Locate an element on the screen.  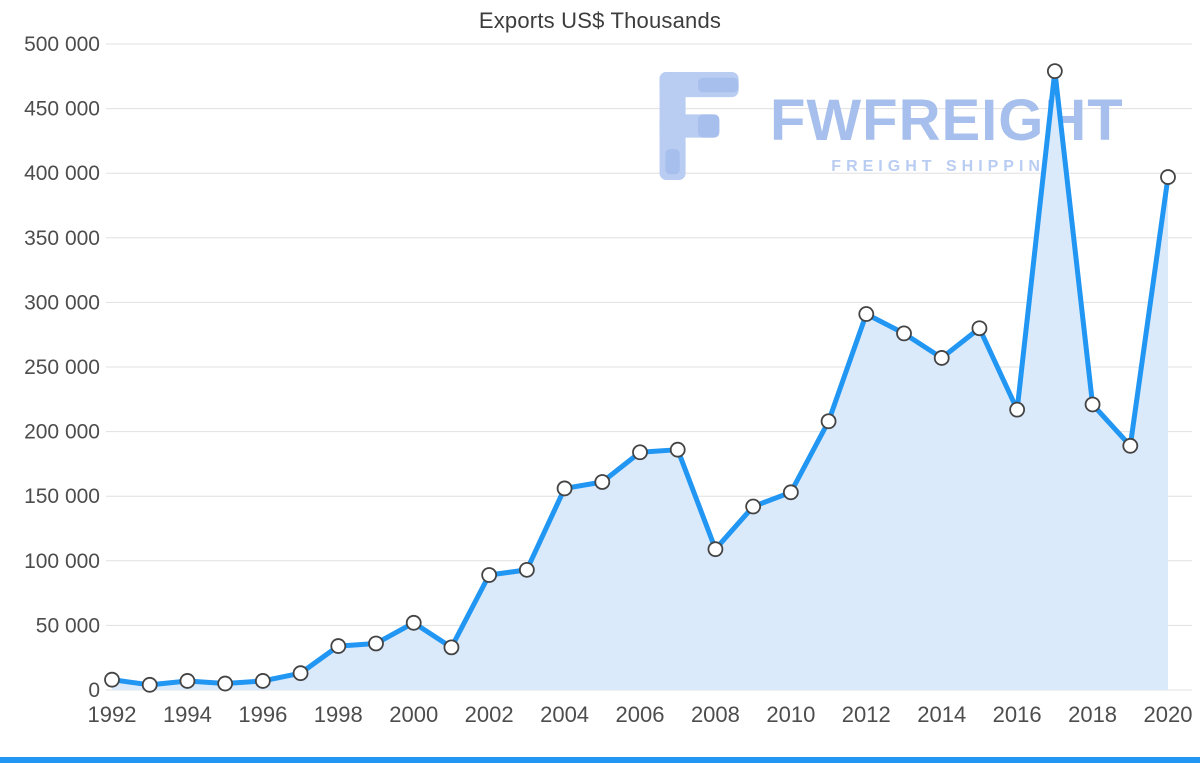
y-axis-label: 350 000 is located at coordinates (62, 238).